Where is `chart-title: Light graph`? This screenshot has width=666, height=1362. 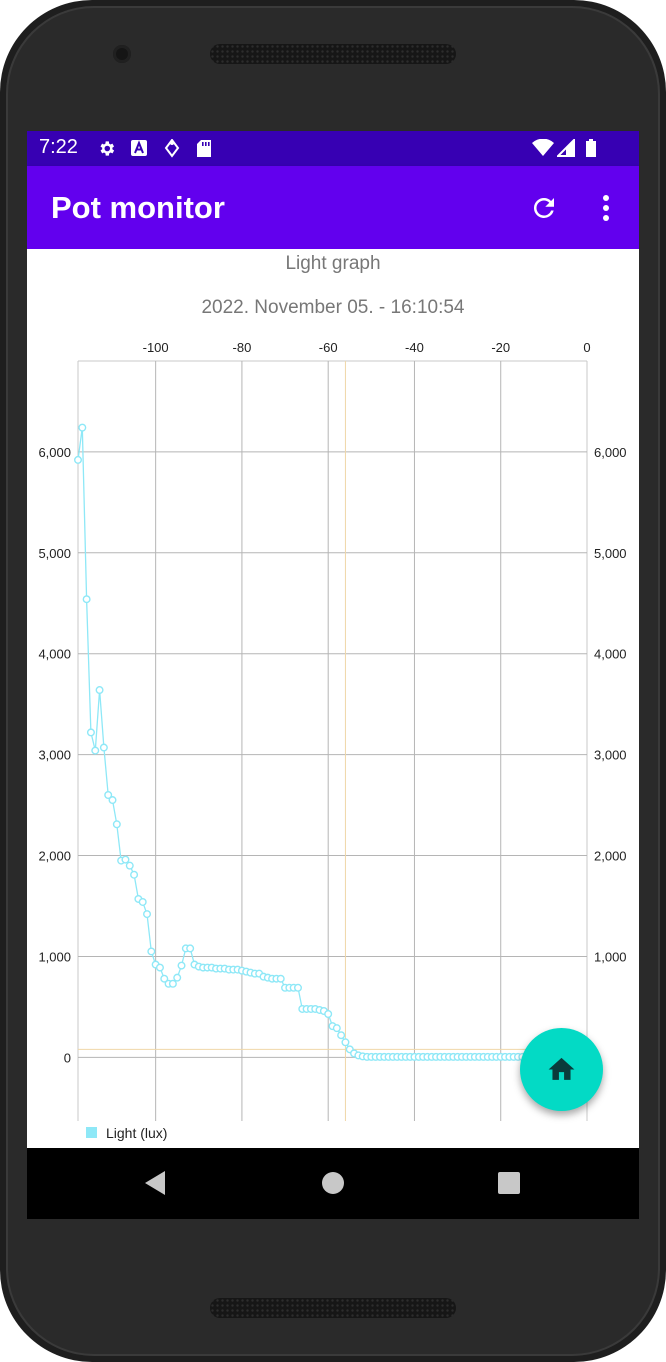
chart-title: Light graph is located at coordinates (333, 263).